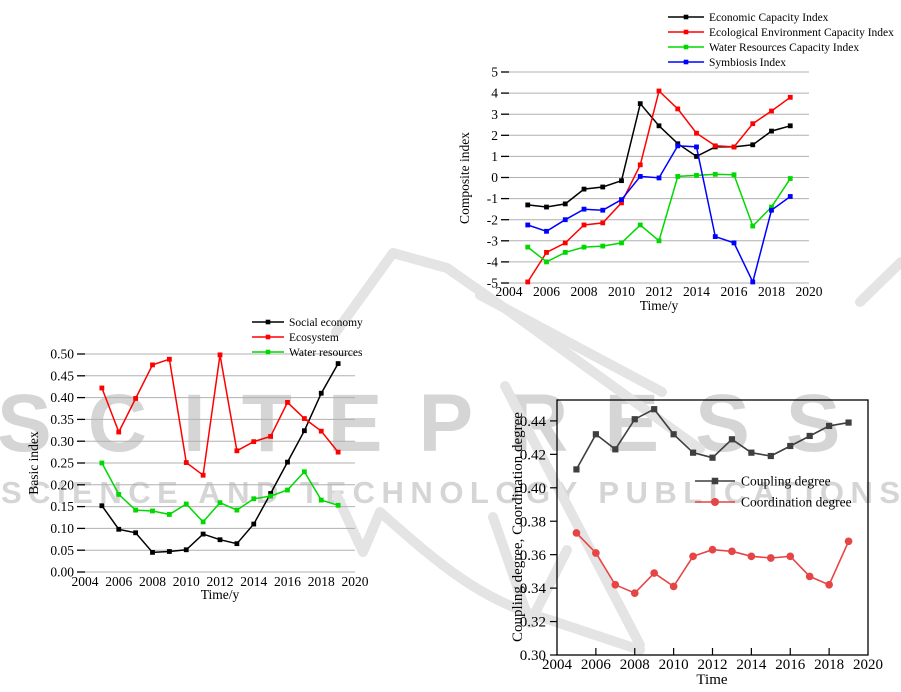 The height and width of the screenshot is (692, 901). Describe the element at coordinates (464, 178) in the screenshot. I see `y-axis-title: Composite index` at that location.